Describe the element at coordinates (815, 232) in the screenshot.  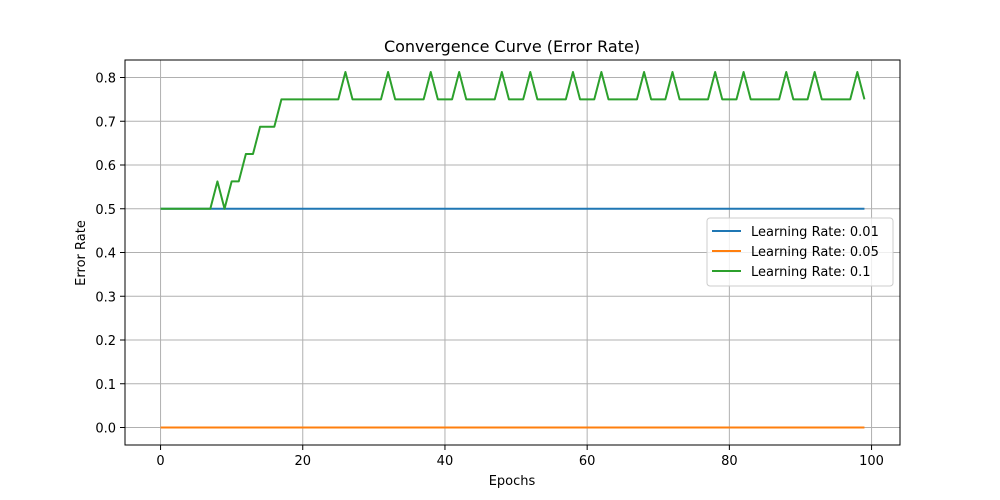
I see `legend-label-1: Learning Rate: 0.01` at that location.